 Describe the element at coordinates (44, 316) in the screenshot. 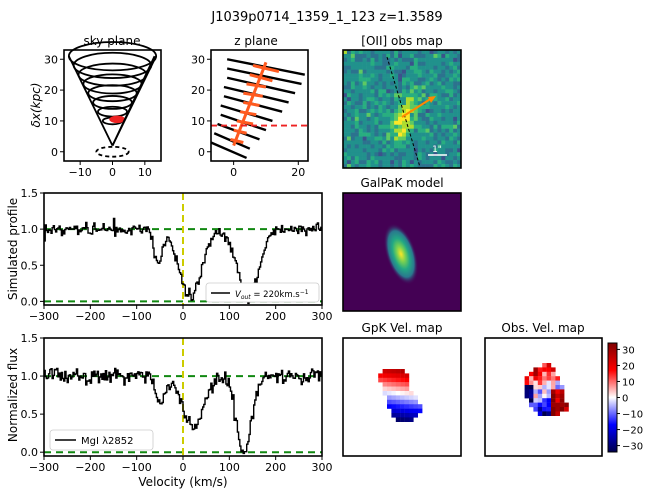

I see `x-tick-label: −300` at that location.